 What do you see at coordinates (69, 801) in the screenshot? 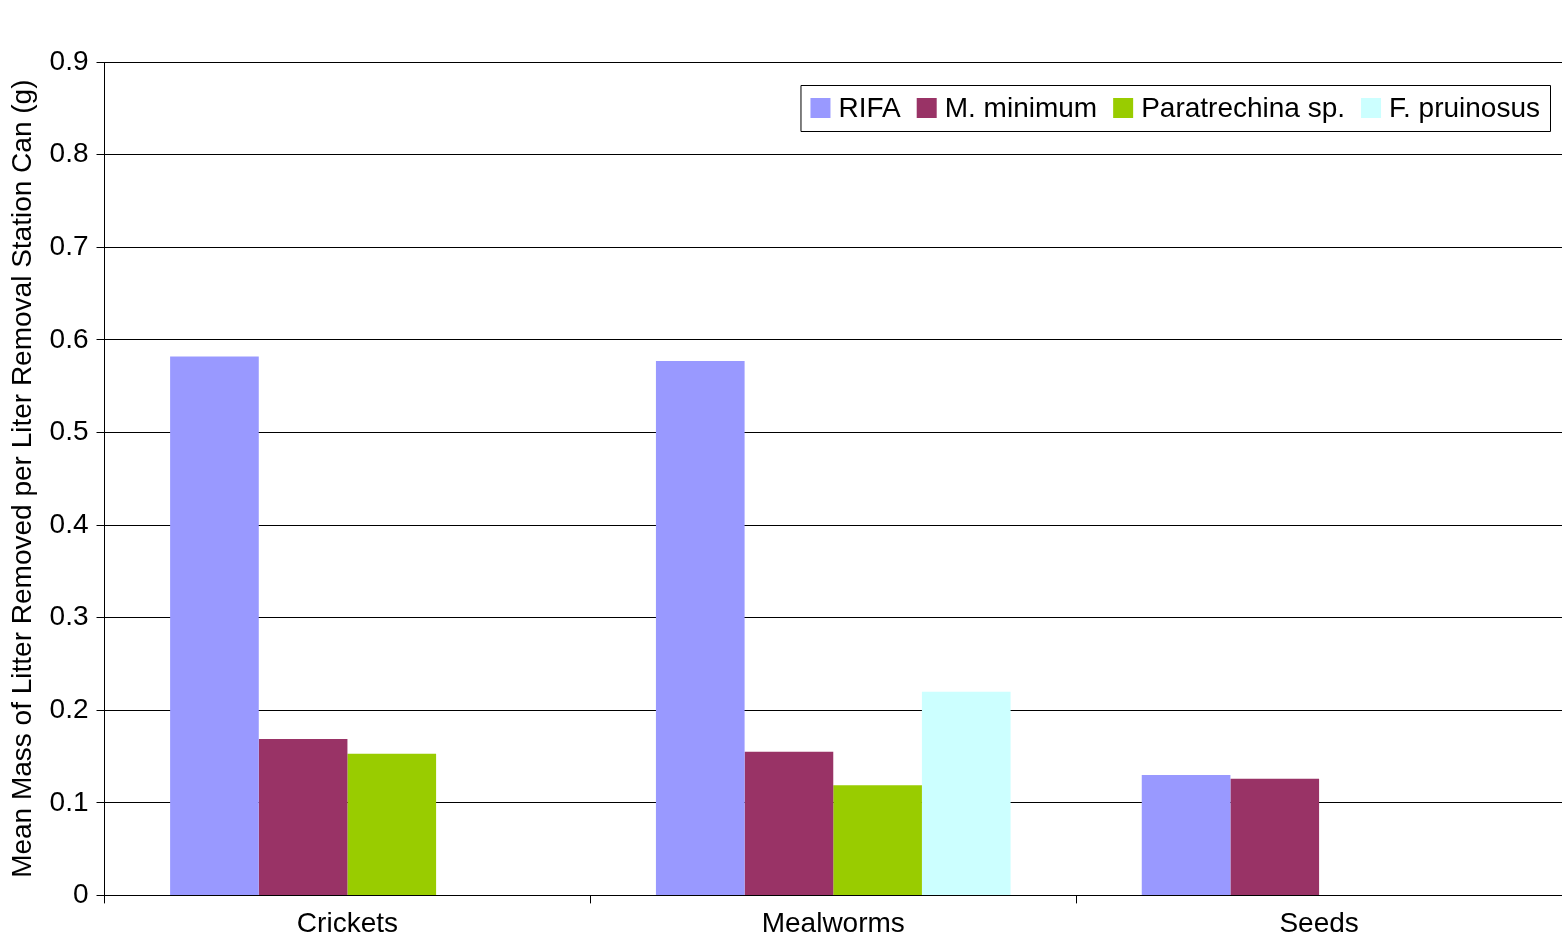
I see `y-tick-label: 0.1` at bounding box center [69, 801].